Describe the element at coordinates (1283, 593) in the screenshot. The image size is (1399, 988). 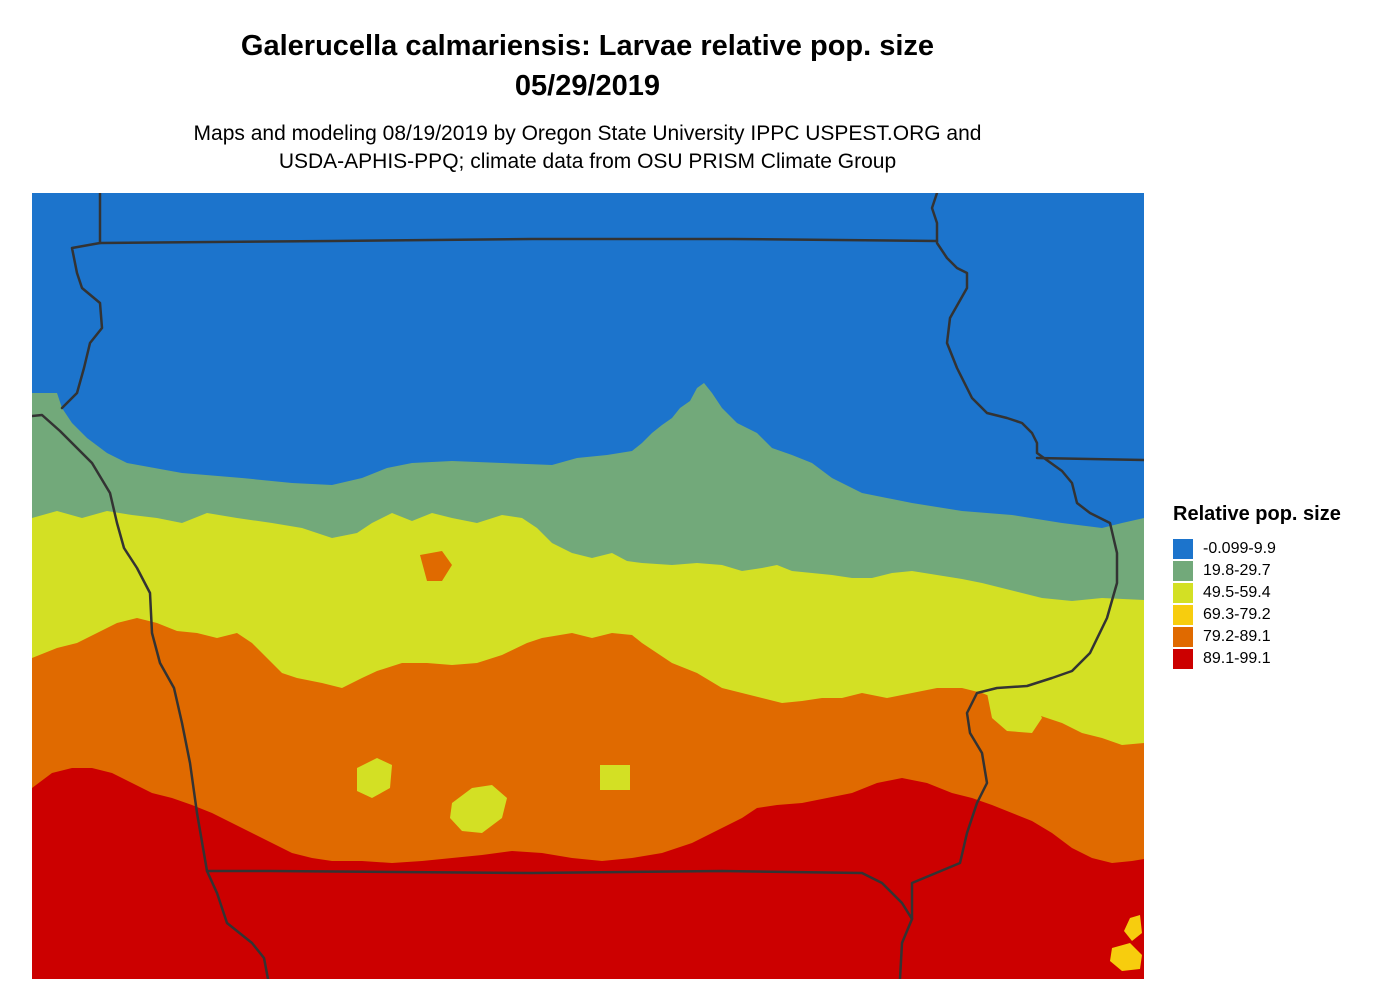
I see `legend-item: 49.5-59.4` at that location.